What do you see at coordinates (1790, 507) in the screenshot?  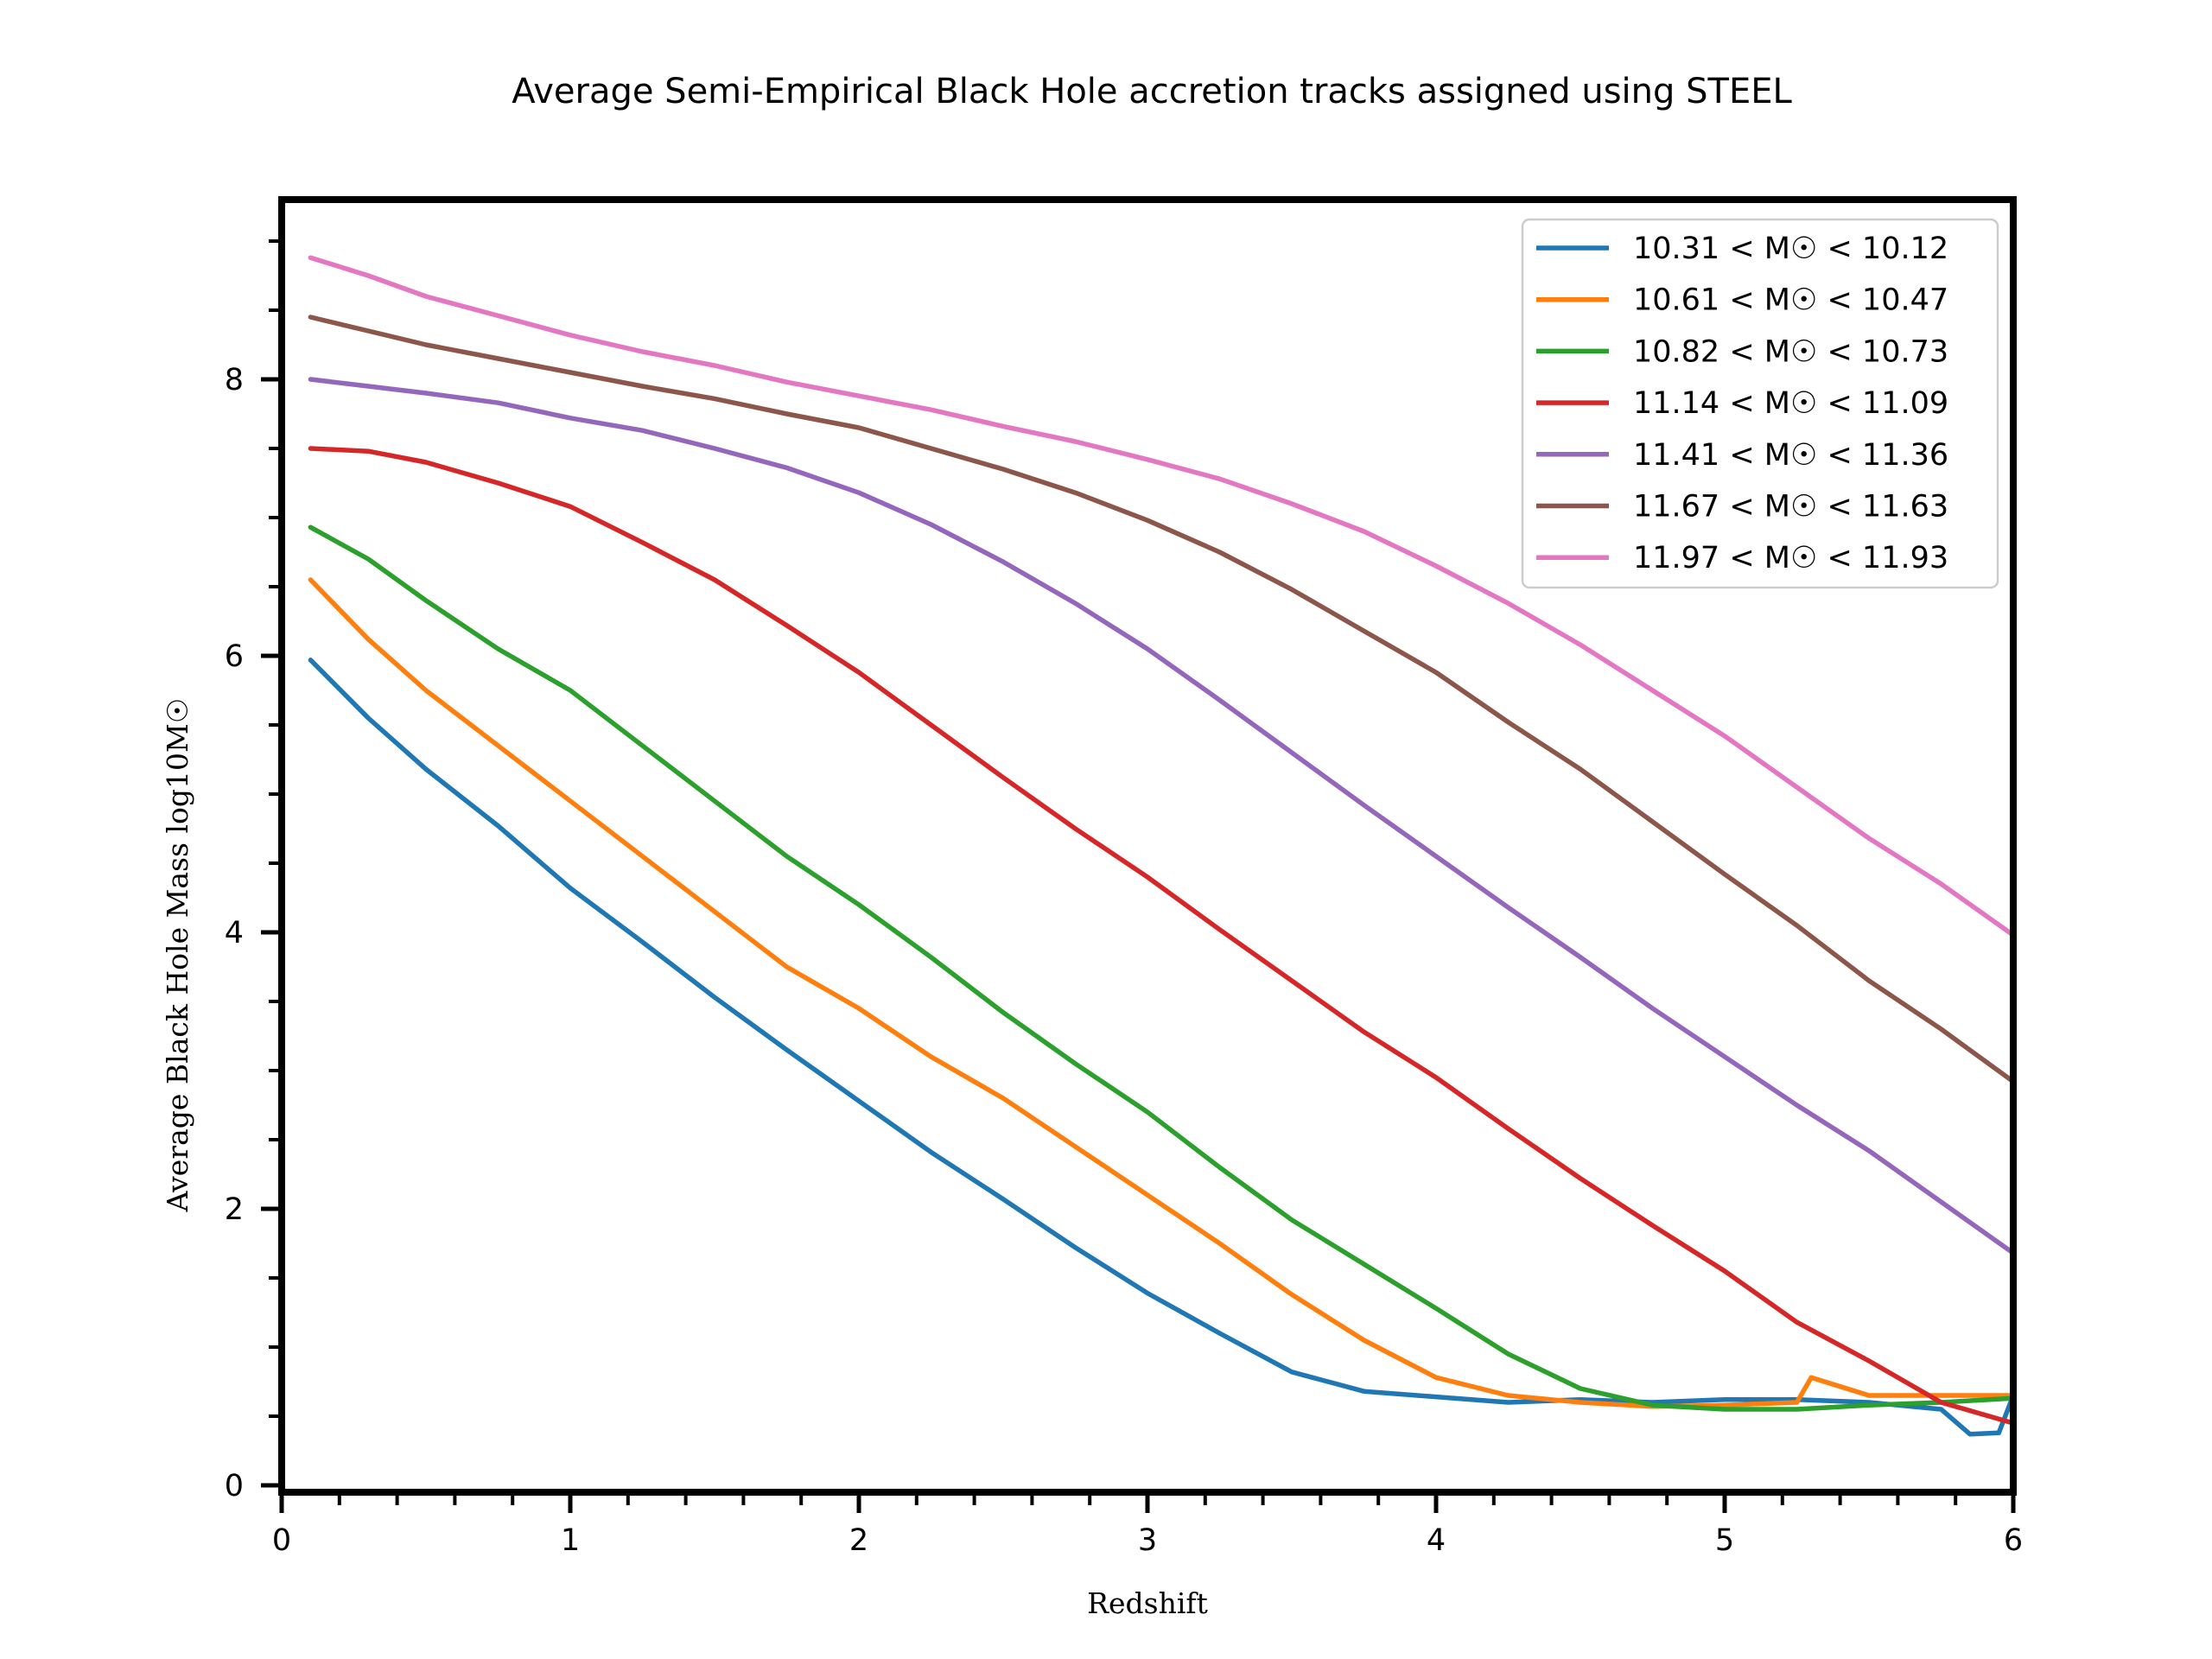 I see `legend-label: 11.67 < M☉ < 11.63` at bounding box center [1790, 507].